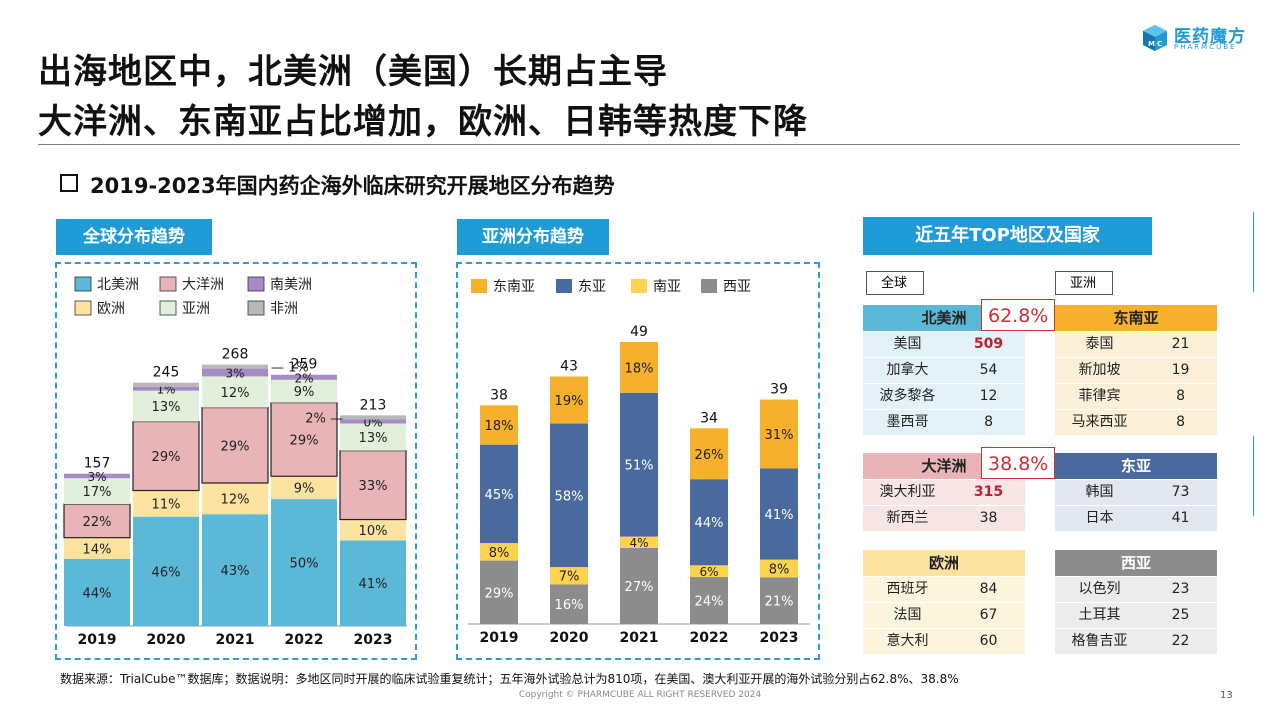 The height and width of the screenshot is (720, 1280). Describe the element at coordinates (304, 365) in the screenshot. I see `bar-total-label: 259` at that location.